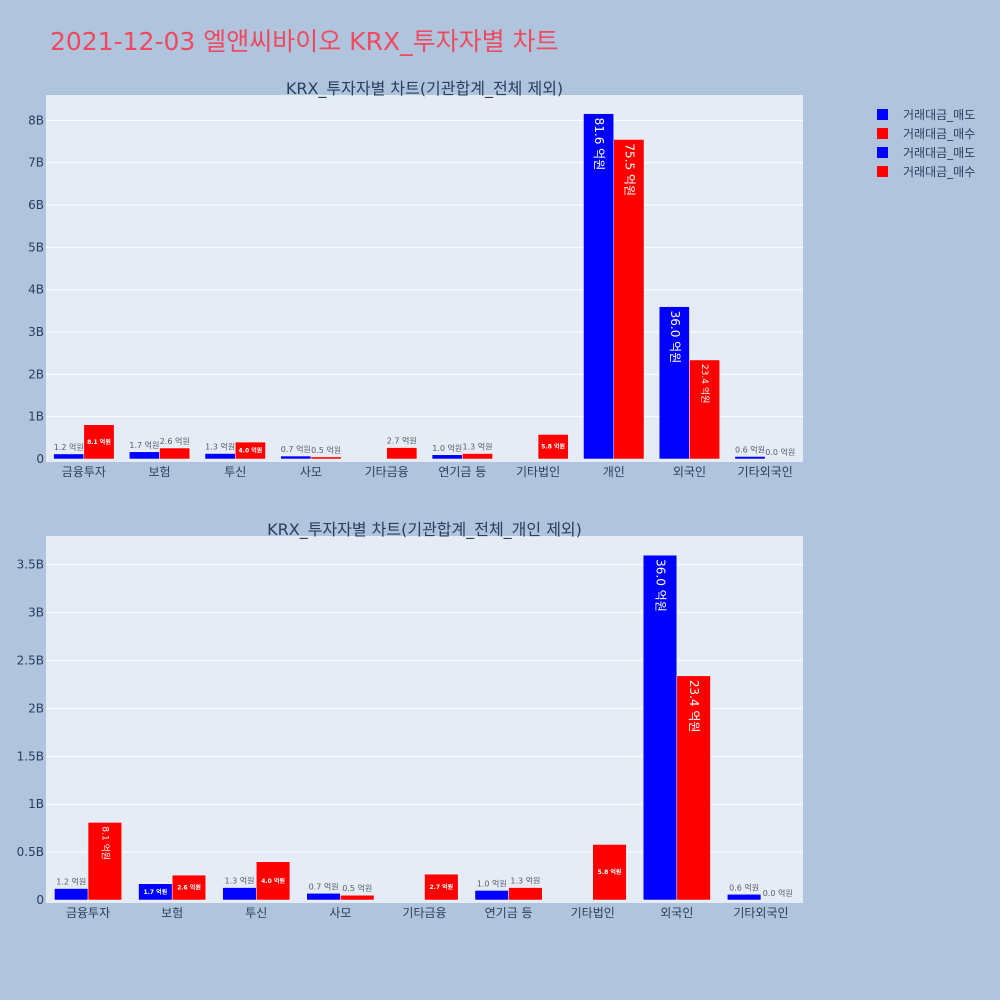 This screenshot has width=1000, height=1000. What do you see at coordinates (424, 89) in the screenshot?
I see `chart-title: KRX_투자자별 차트(기관합계_전체 제외)` at bounding box center [424, 89].